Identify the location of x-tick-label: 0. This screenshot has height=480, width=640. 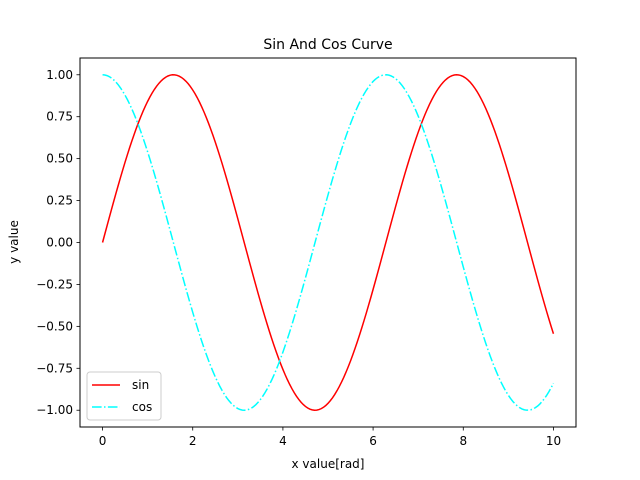
(103, 441).